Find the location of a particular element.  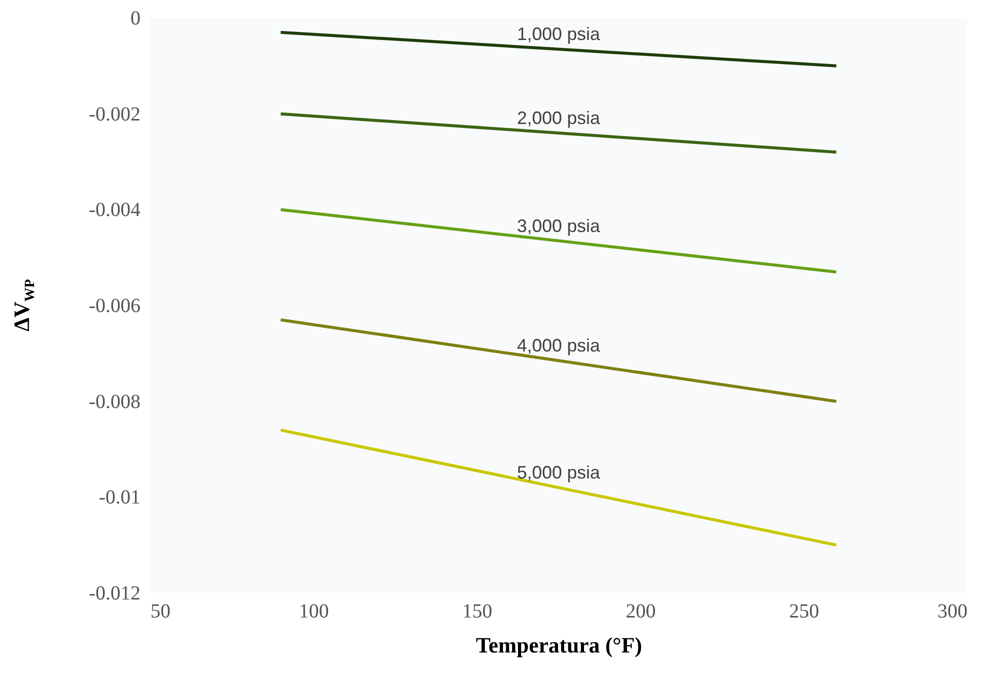

y-tick-label: -0.002 is located at coordinates (114, 114).